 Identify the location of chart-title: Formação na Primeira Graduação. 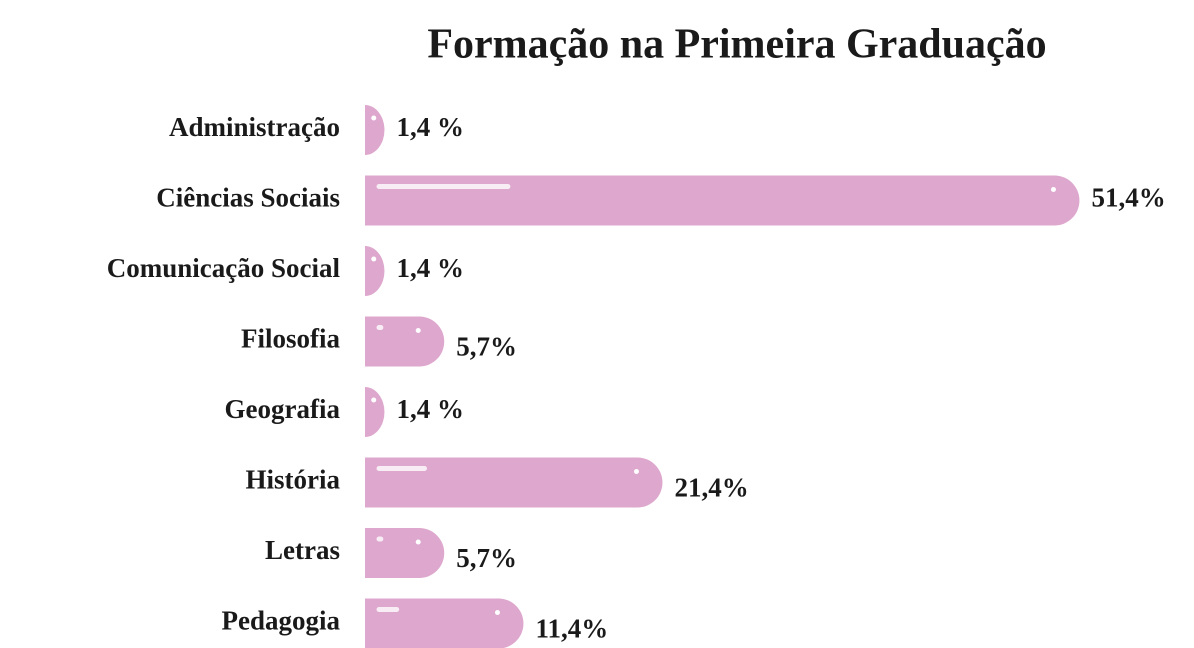
(736, 45).